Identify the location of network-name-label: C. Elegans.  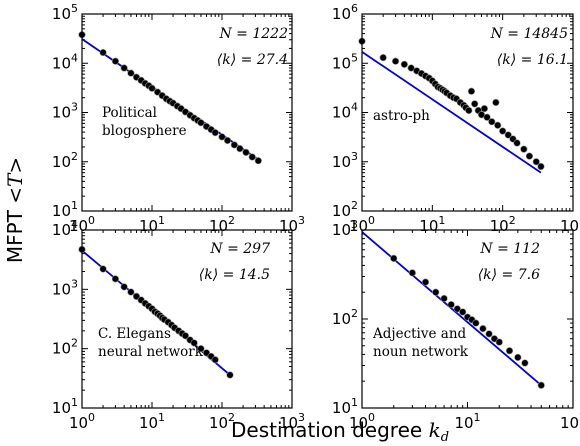
(134, 334).